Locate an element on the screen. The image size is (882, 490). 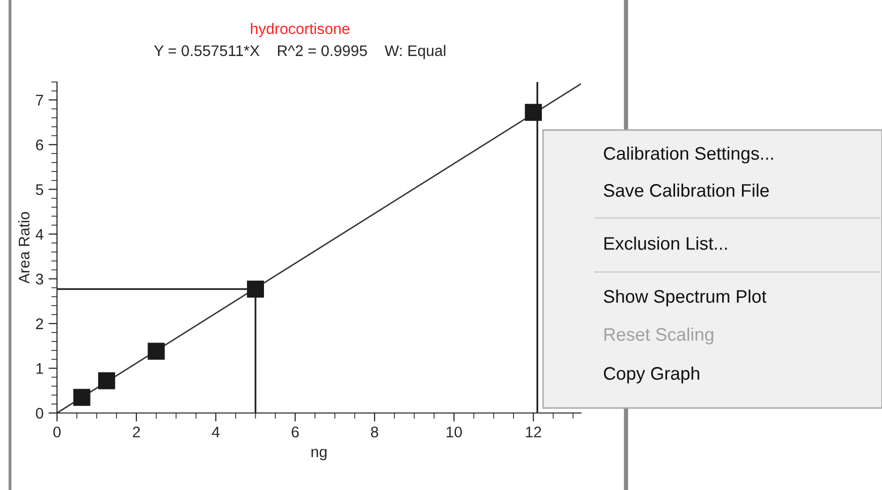
y-tick-label: 2 is located at coordinates (40, 324).